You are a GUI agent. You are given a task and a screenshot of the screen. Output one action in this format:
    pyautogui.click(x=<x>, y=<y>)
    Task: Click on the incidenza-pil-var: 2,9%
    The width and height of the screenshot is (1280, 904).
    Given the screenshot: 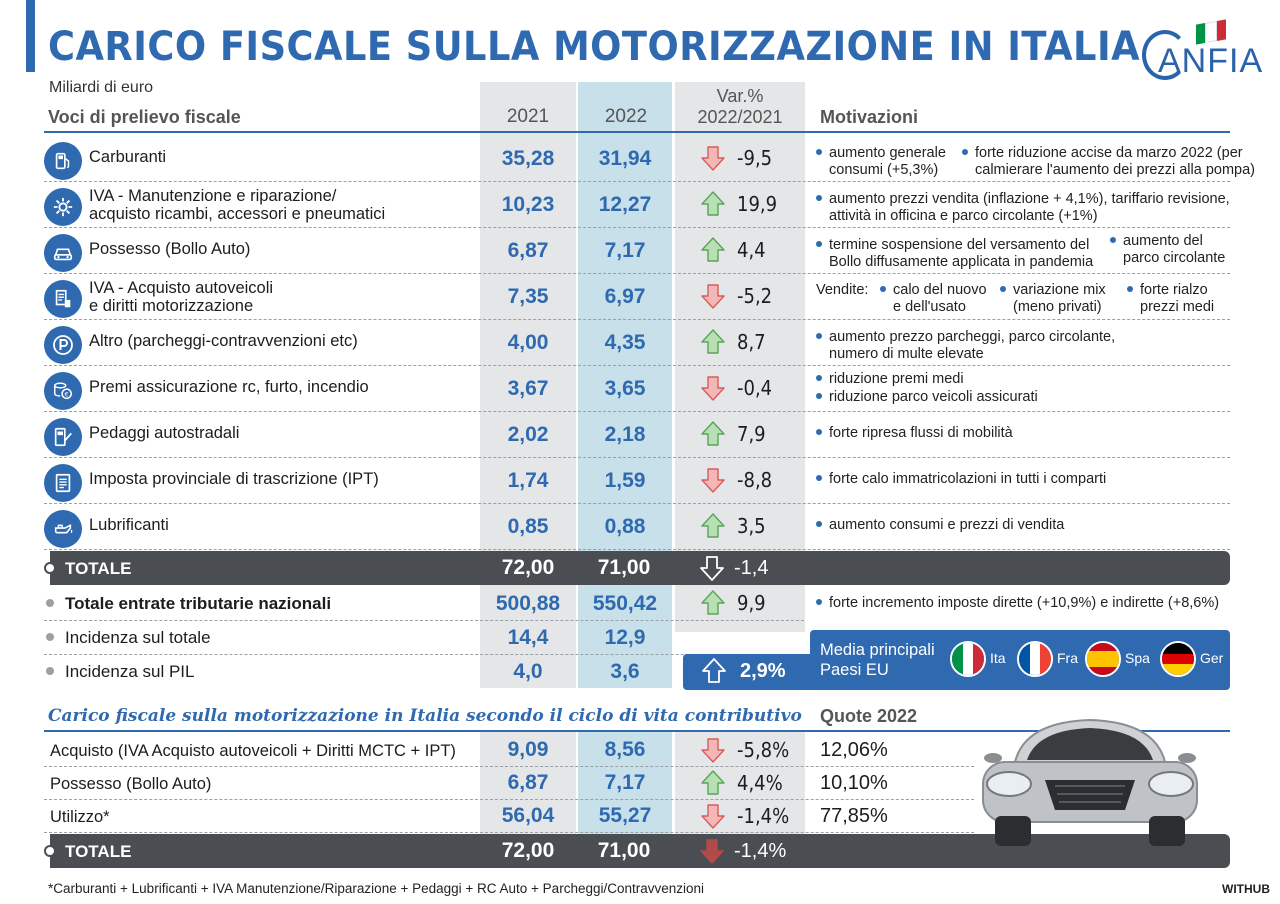 What is the action you would take?
    pyautogui.click(x=743, y=671)
    